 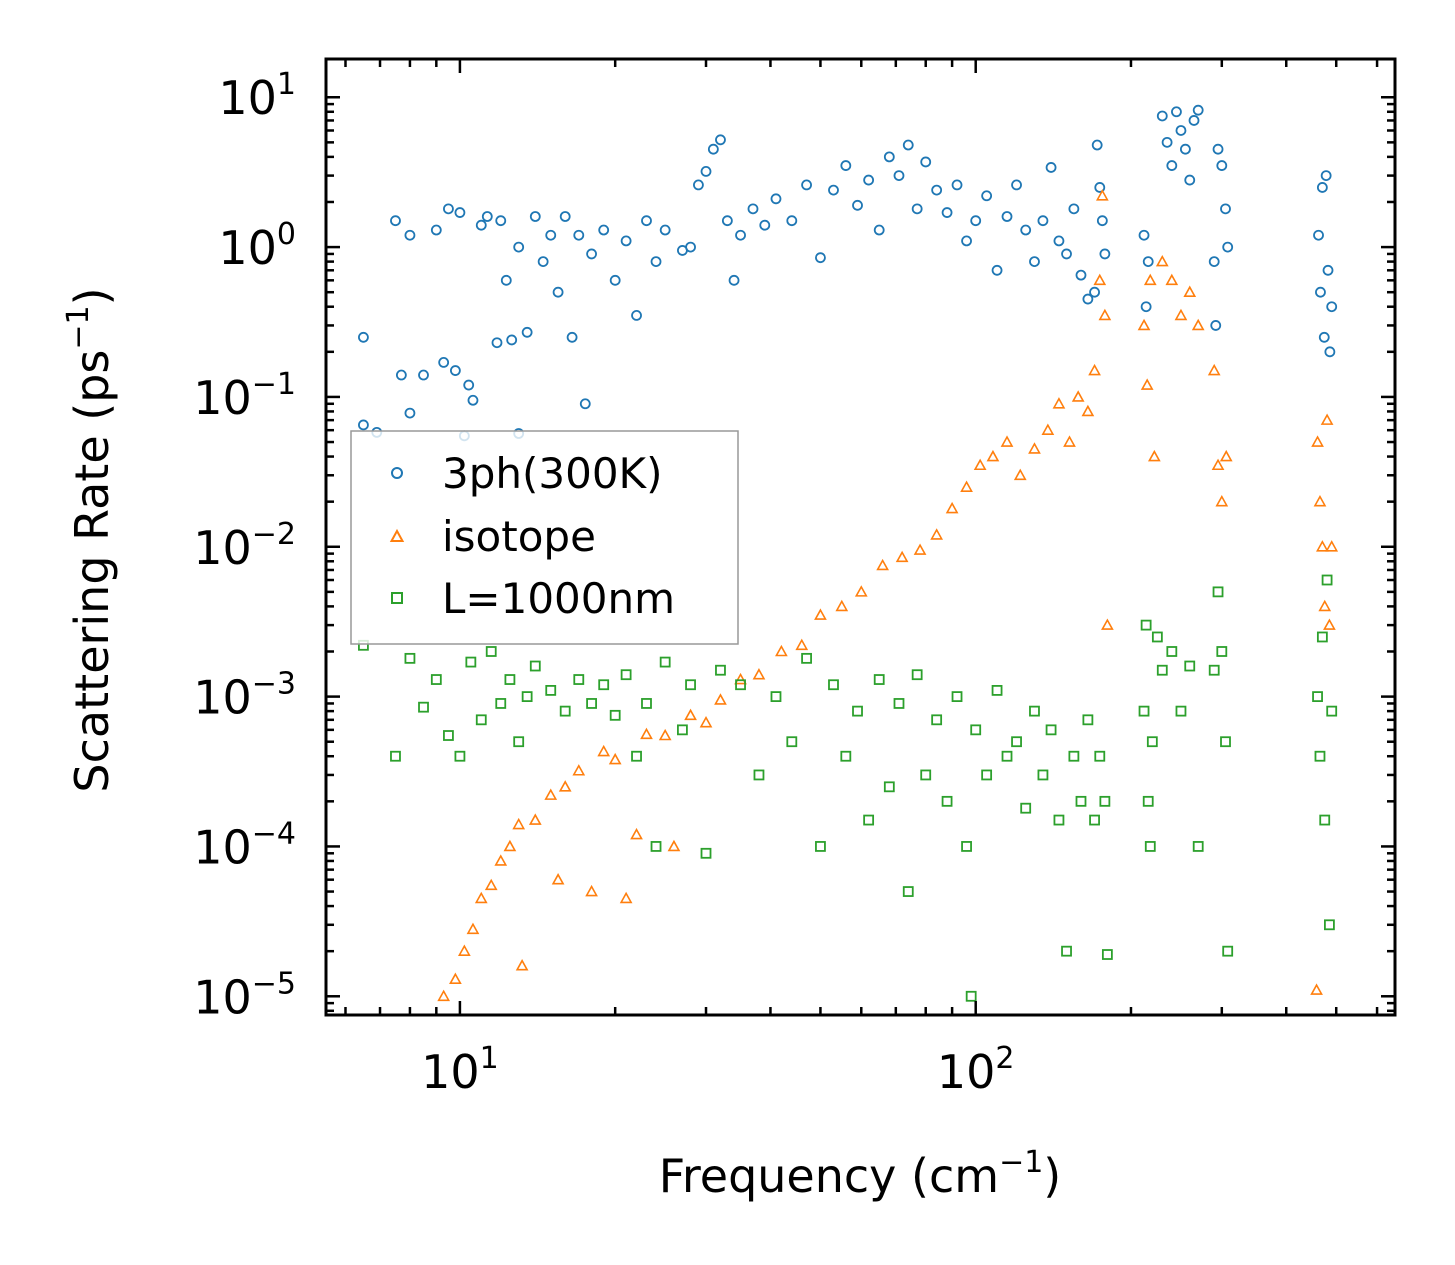 What do you see at coordinates (526, 473) in the screenshot?
I see `legend-entry-3ph: 3ph(300K)` at bounding box center [526, 473].